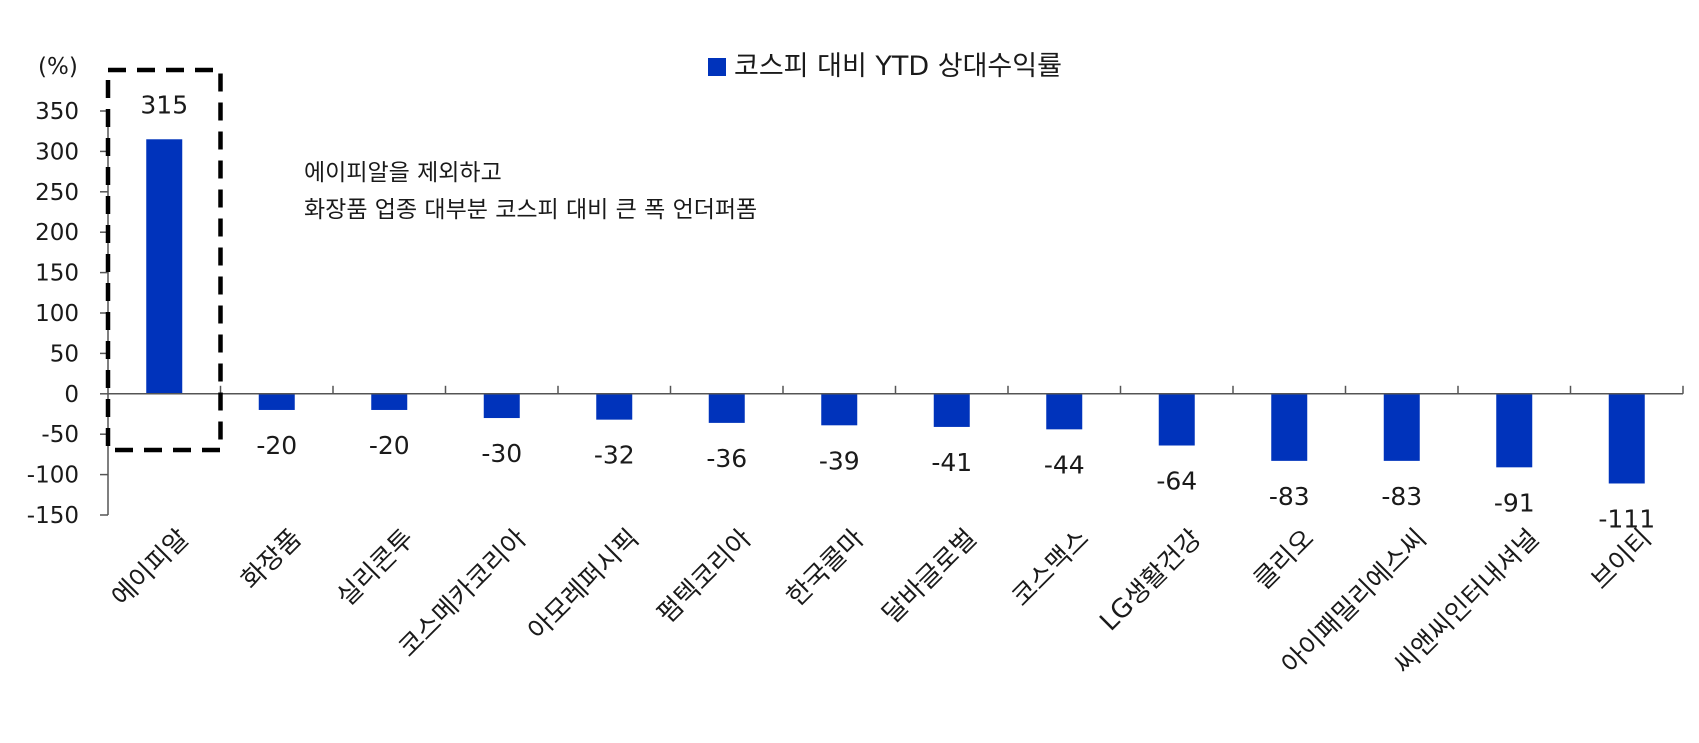  What do you see at coordinates (717, 67) in the screenshot?
I see `legend-swatch` at bounding box center [717, 67].